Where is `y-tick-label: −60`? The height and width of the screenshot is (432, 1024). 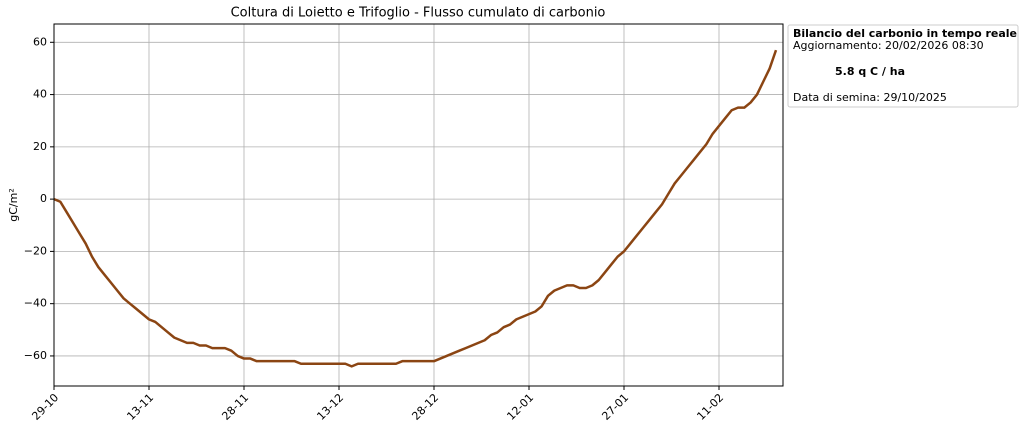 y-tick-label: −60 is located at coordinates (35, 355).